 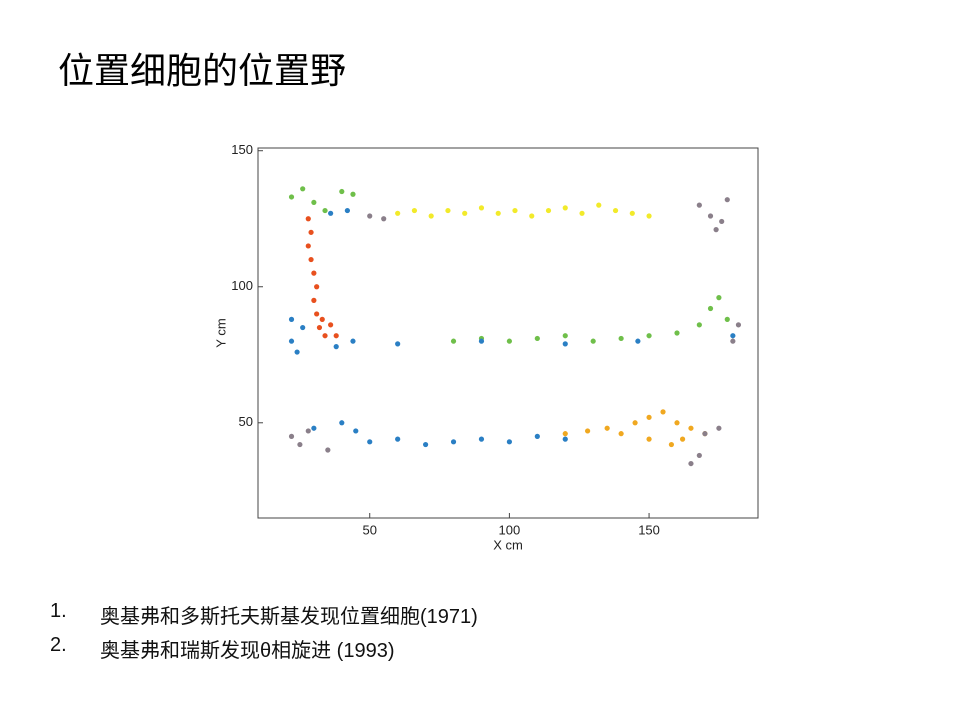 What do you see at coordinates (508, 544) in the screenshot?
I see `x-axis-label: X cm` at bounding box center [508, 544].